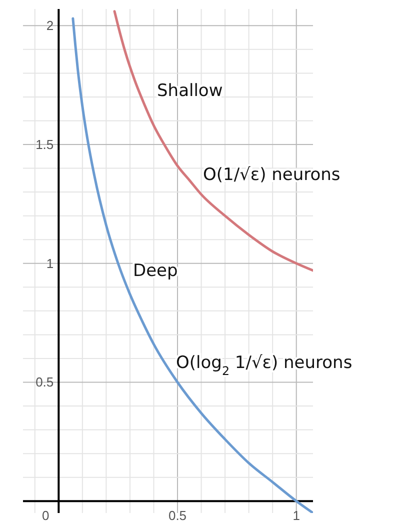 The image size is (398, 527). Describe the element at coordinates (155, 271) in the screenshot. I see `annotation: Deep` at that location.